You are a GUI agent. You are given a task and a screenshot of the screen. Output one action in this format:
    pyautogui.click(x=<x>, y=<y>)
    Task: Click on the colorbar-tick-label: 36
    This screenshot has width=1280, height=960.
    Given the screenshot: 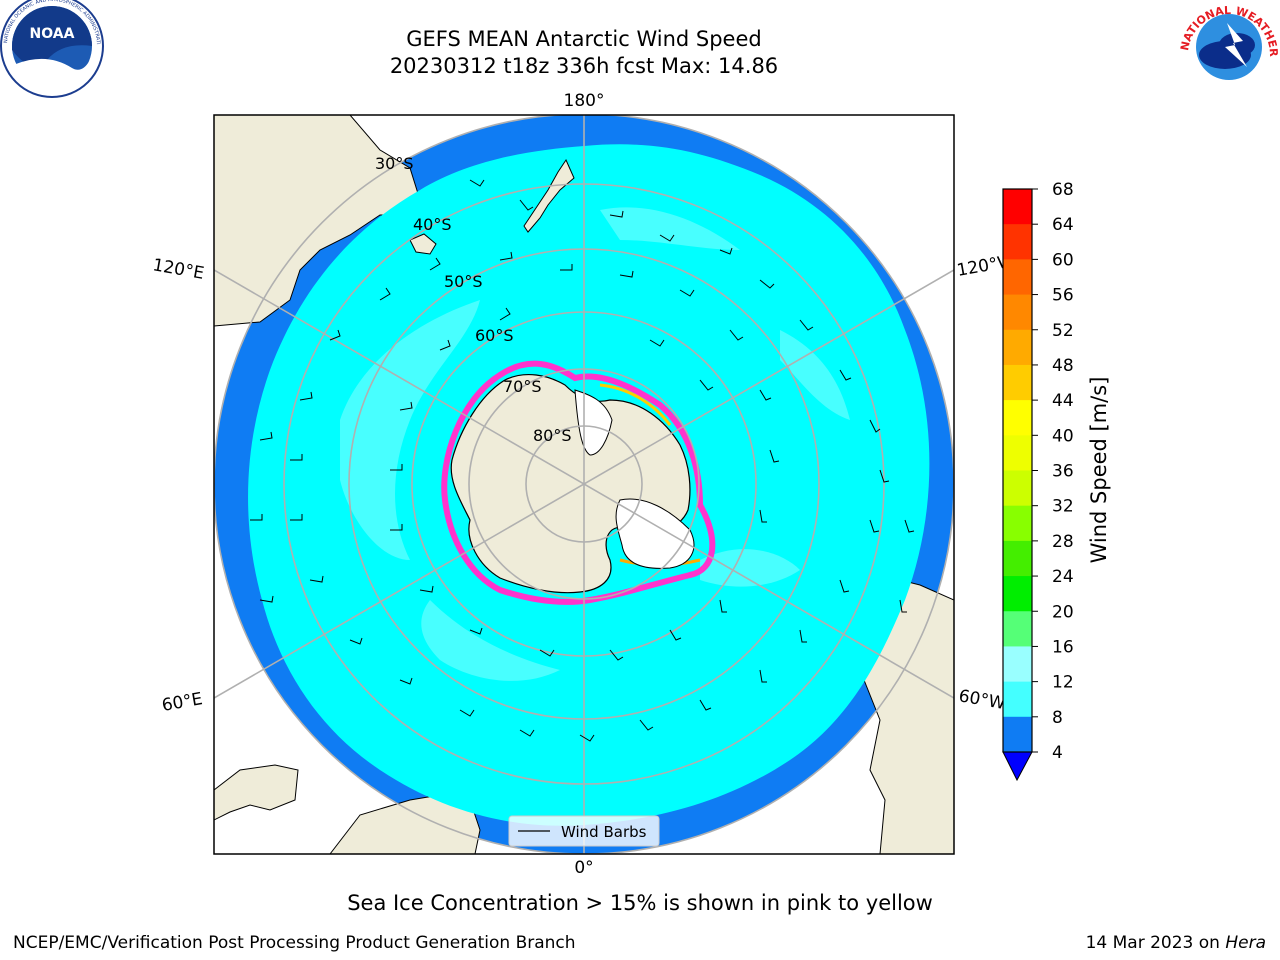 What is the action you would take?
    pyautogui.click(x=1063, y=472)
    